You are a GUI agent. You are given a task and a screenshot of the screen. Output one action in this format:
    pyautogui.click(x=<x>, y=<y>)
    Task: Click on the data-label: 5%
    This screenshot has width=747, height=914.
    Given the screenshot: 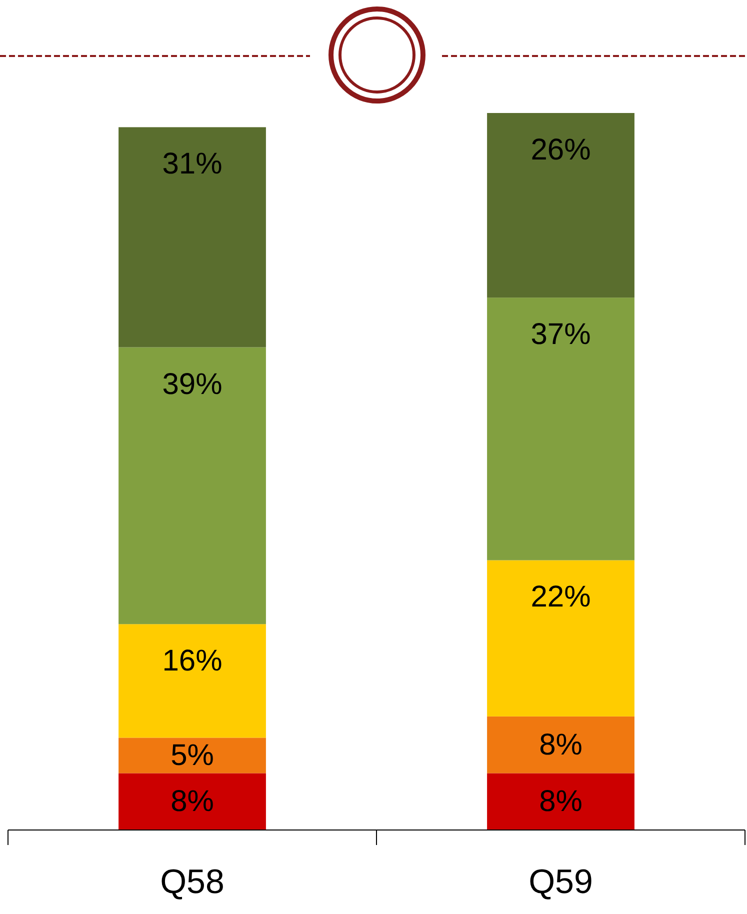 What is the action you would take?
    pyautogui.click(x=192, y=755)
    